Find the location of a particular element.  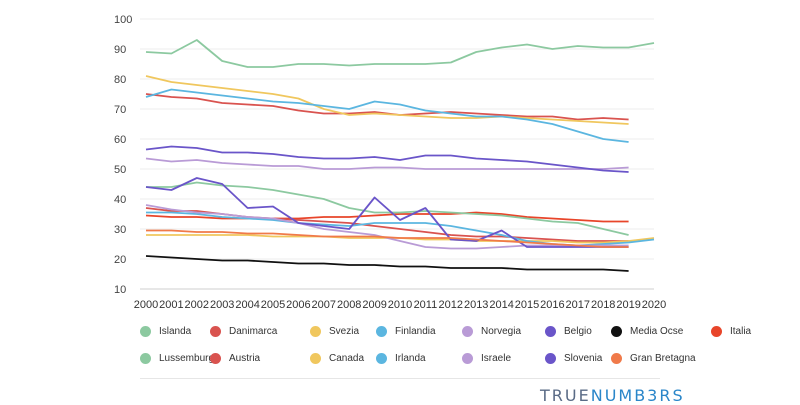

x-tick-label: 2012 is located at coordinates (451, 305).